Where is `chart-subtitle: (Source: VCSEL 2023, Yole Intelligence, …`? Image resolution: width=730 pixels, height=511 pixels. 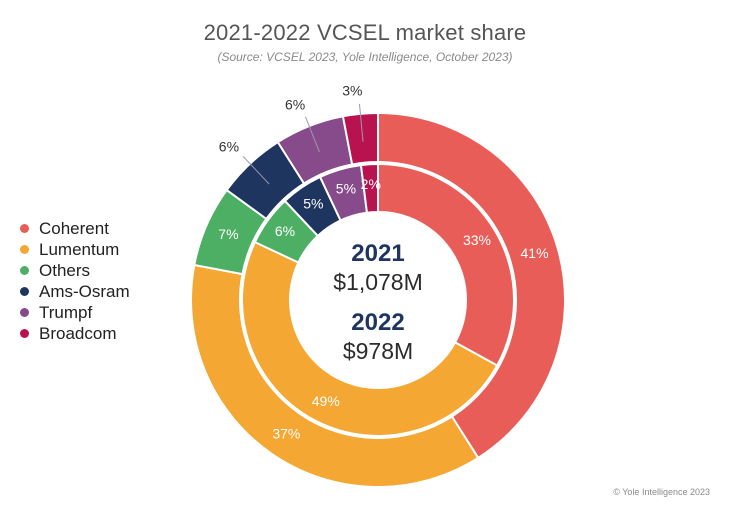
chart-subtitle: (Source: VCSEL 2023, Yole Intelligence, … is located at coordinates (365, 57).